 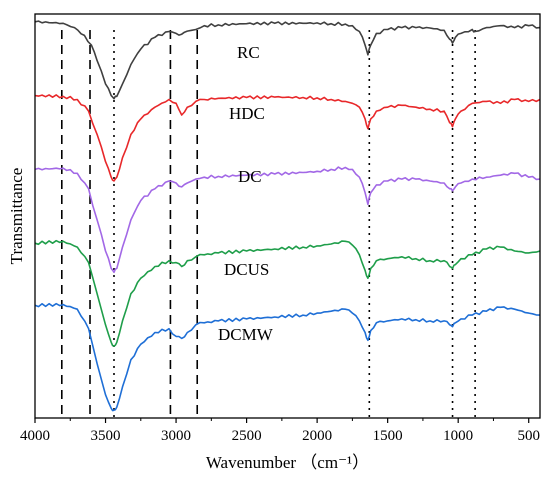 I want to click on series-label-hdc: HDC, so click(x=247, y=113).